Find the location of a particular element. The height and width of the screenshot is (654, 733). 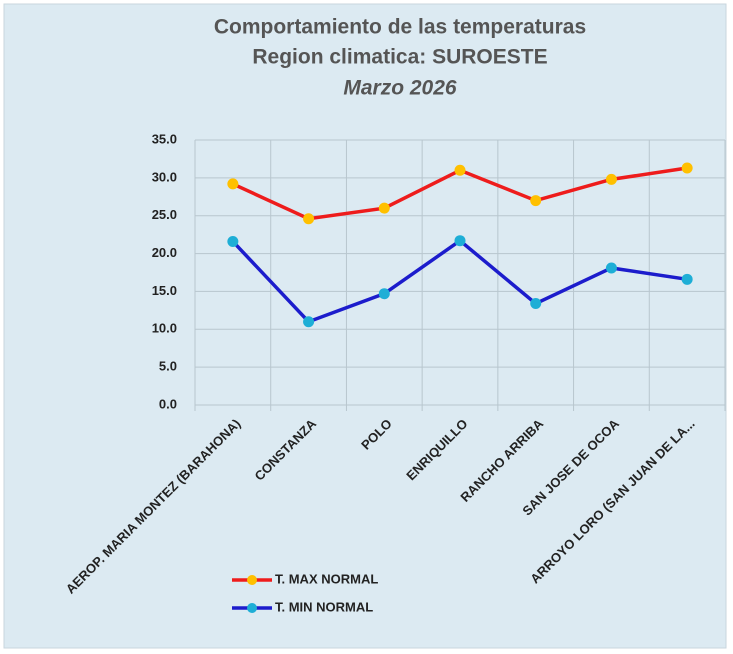

chart-period: Marzo 2026 is located at coordinates (400, 88).